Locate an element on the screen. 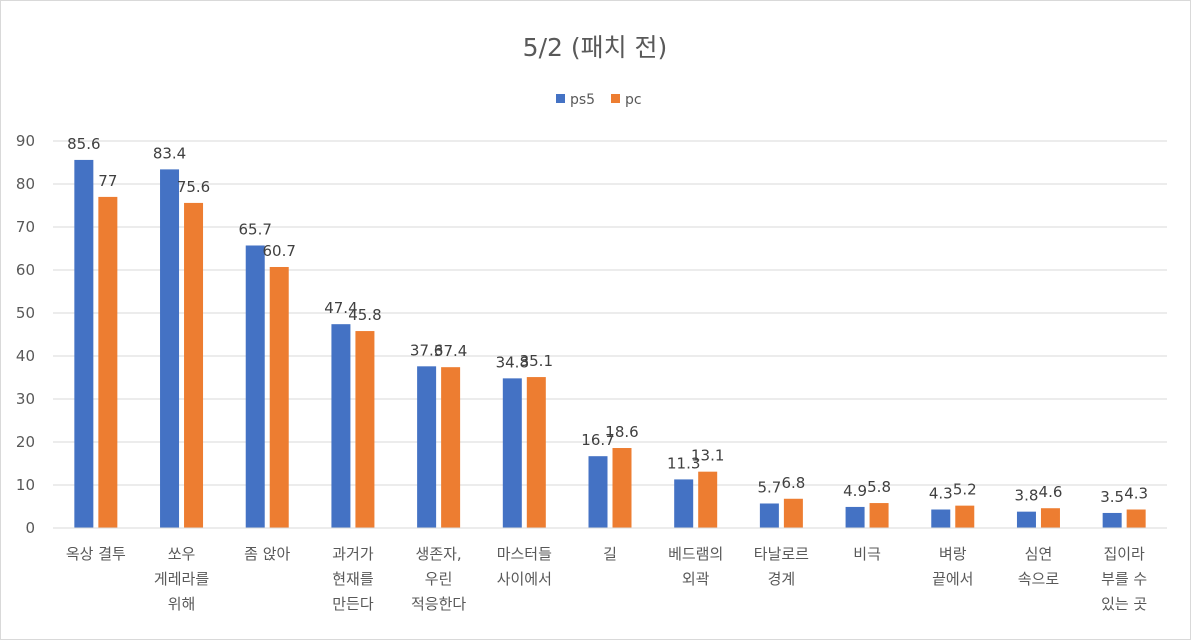 The width and height of the screenshot is (1191, 640). y-tick-label: 20 is located at coordinates (25, 442).